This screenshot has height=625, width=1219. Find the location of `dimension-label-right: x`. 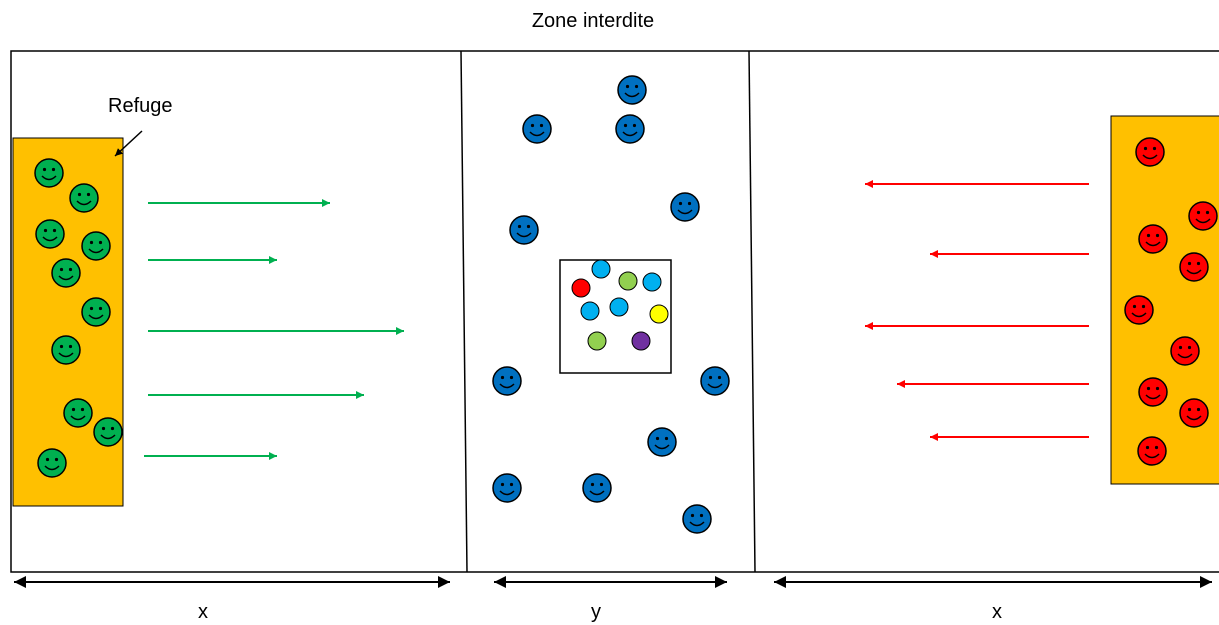

dimension-label-right: x is located at coordinates (997, 612).